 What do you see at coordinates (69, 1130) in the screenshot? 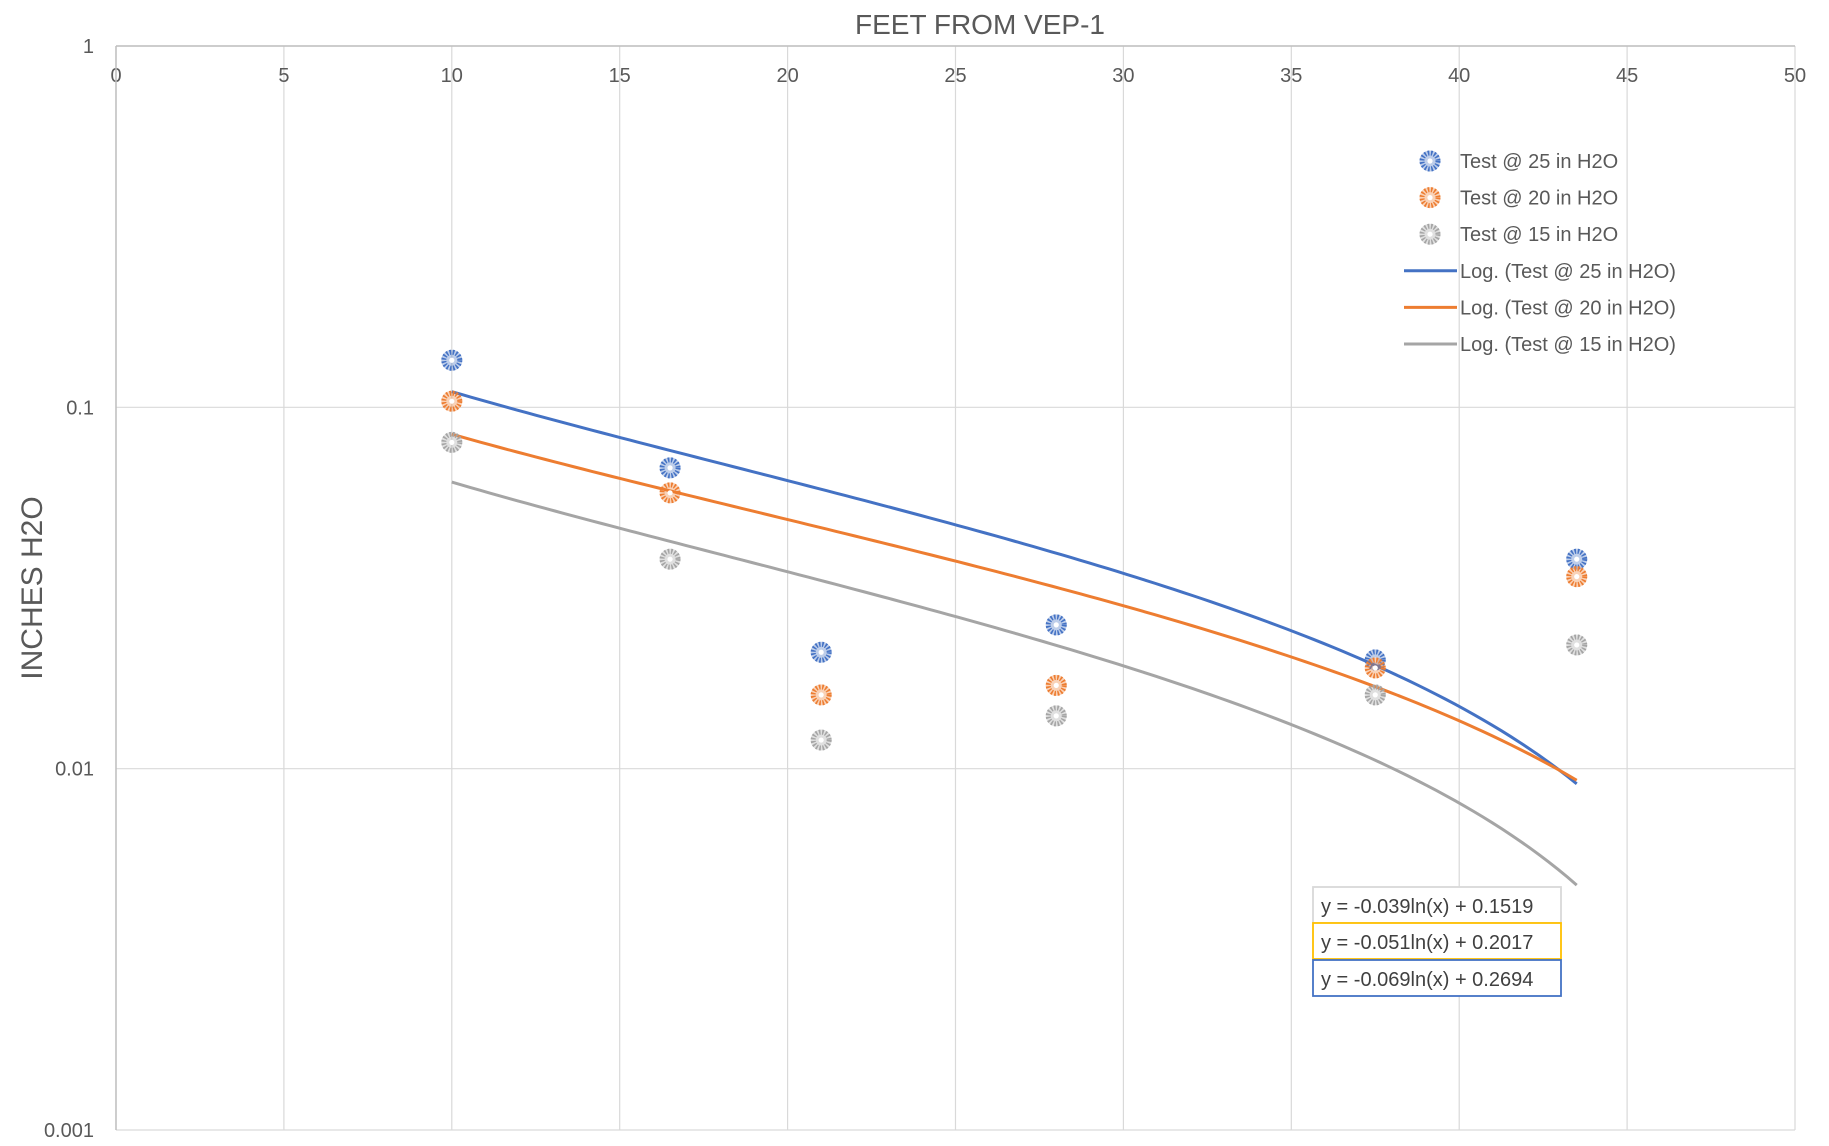
I see `y-tick-label: 0.001` at bounding box center [69, 1130].